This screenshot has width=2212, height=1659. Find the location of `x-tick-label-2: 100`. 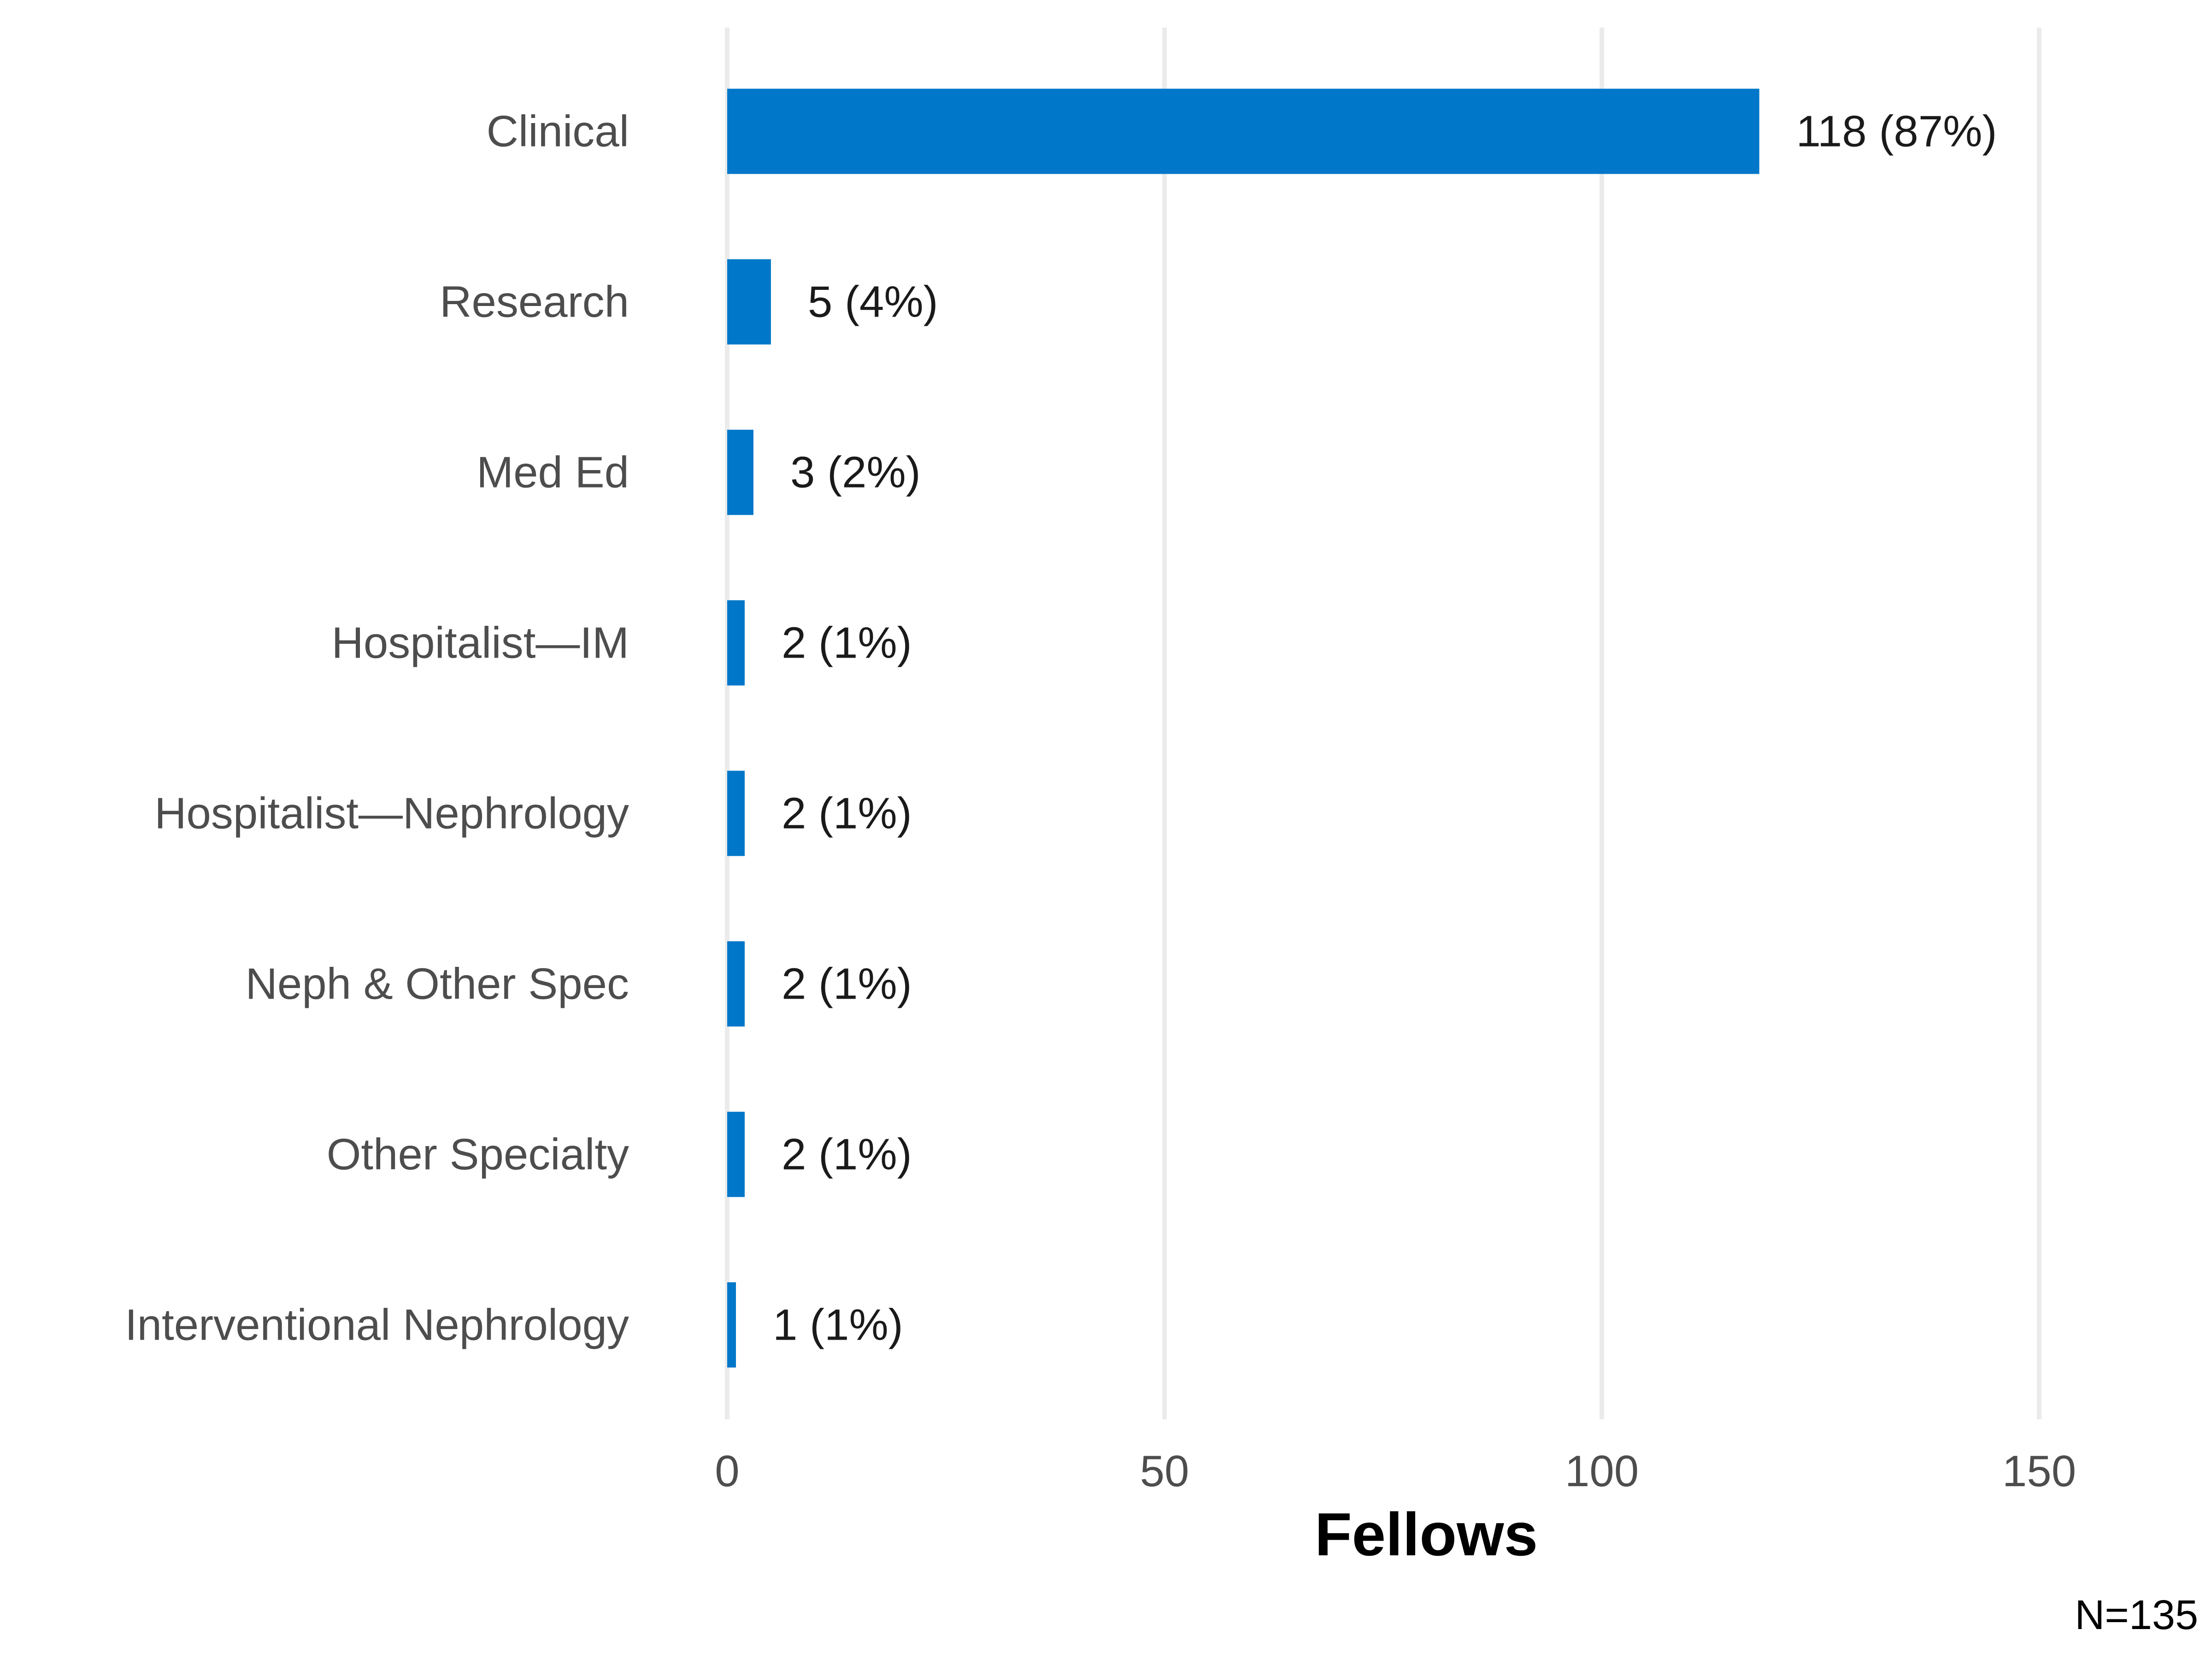

x-tick-label-2: 100 is located at coordinates (1602, 1471).